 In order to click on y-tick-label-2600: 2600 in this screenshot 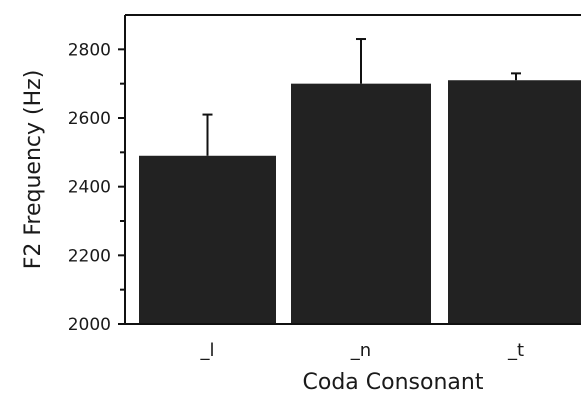, I will do `click(89, 119)`.